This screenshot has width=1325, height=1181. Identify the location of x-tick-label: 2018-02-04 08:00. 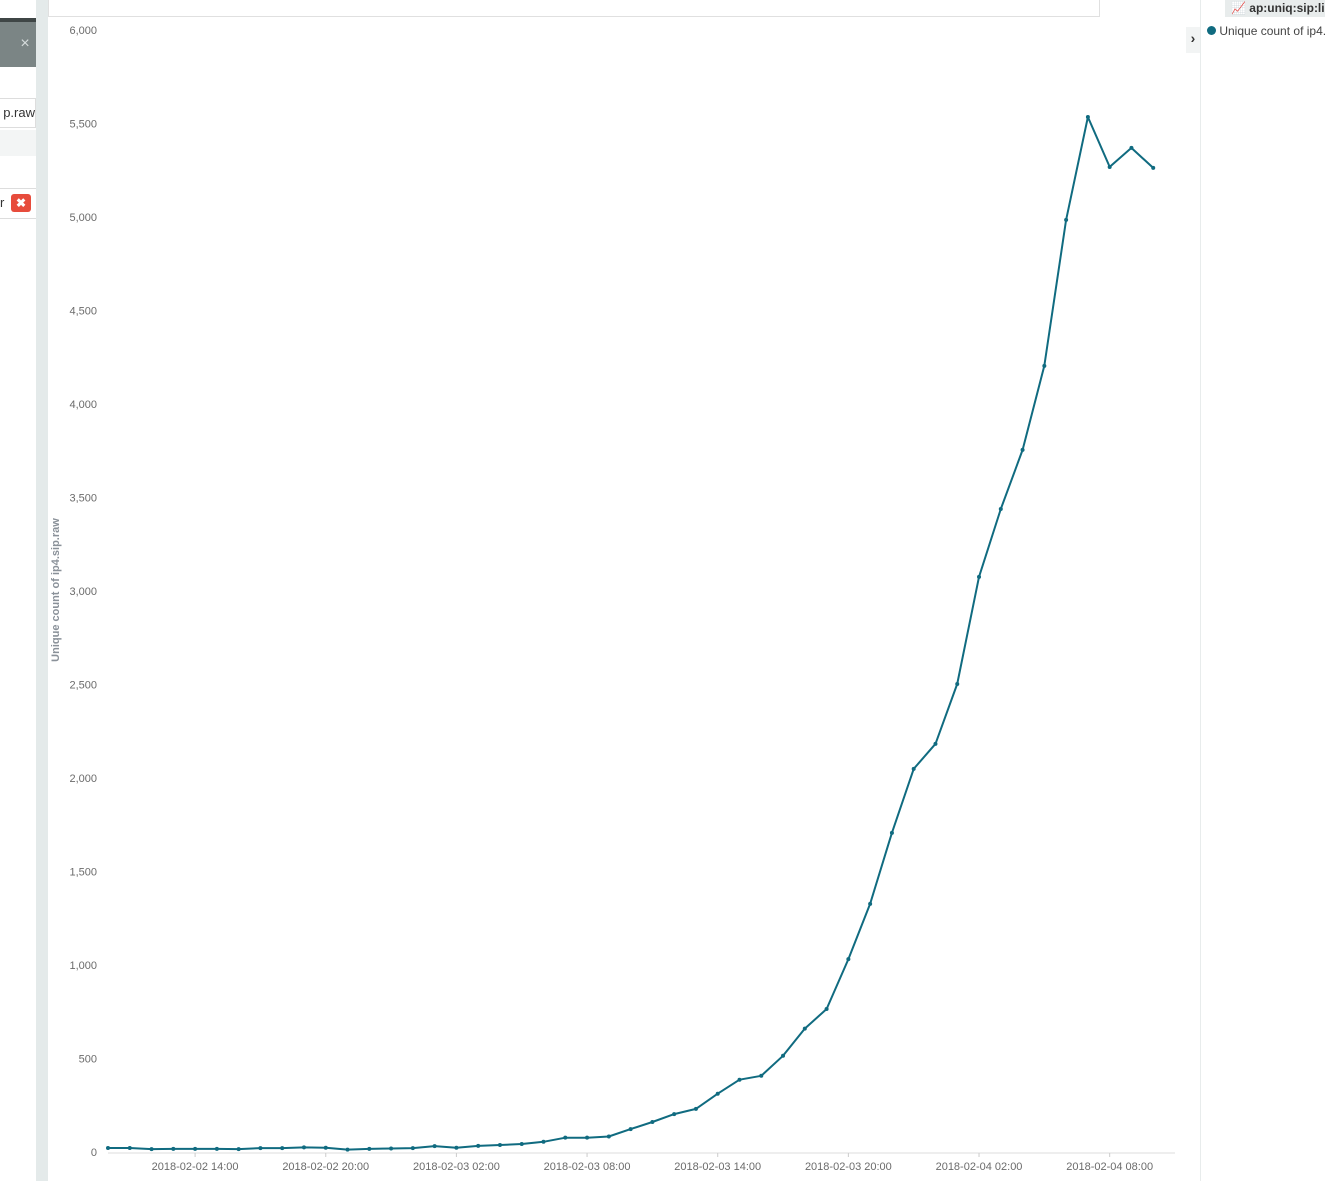
(1109, 1167).